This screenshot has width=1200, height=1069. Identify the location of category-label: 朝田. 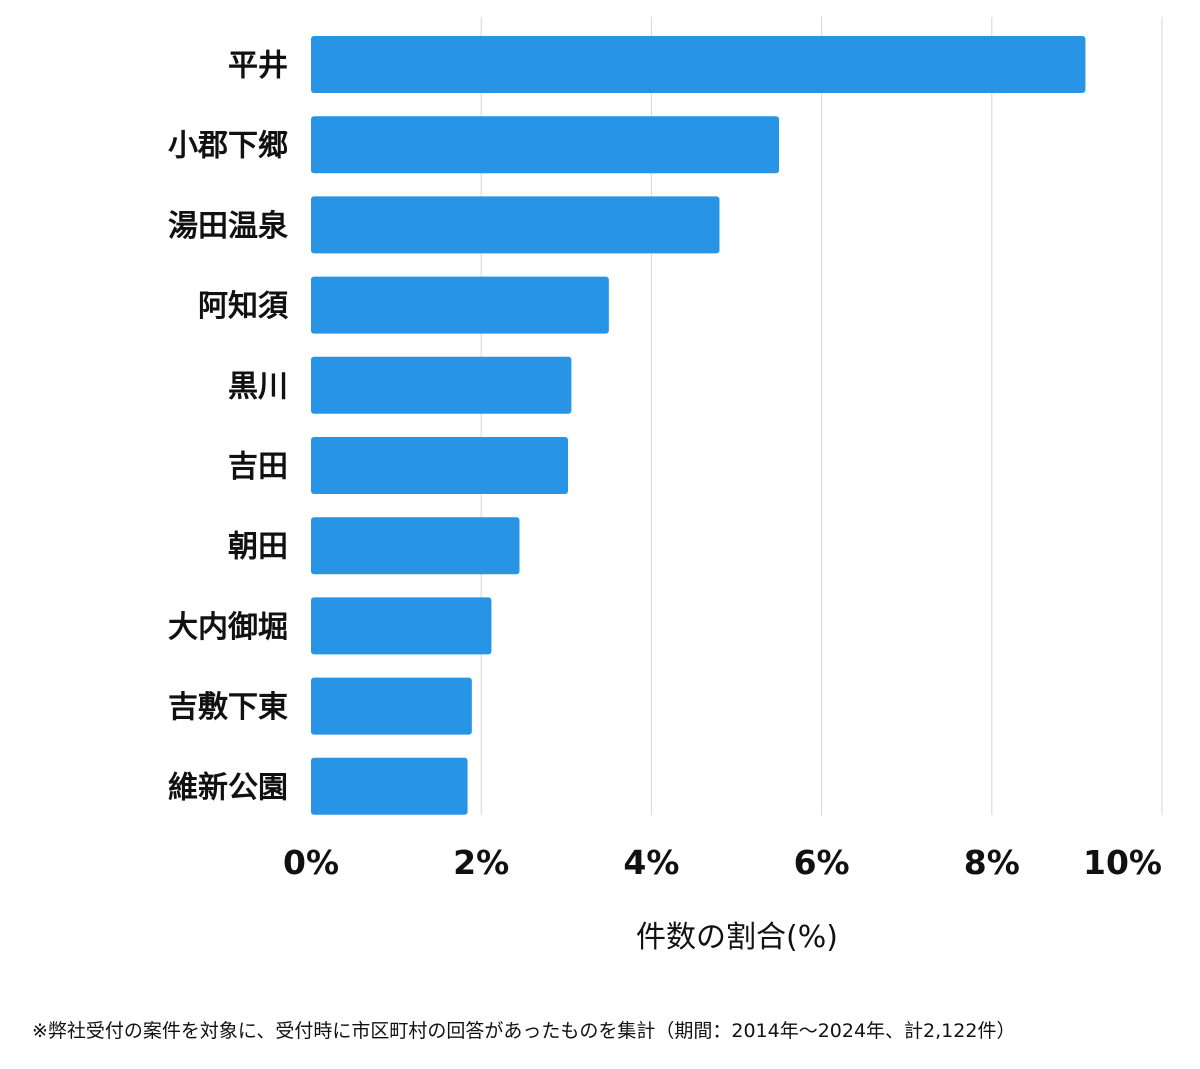
(258, 547).